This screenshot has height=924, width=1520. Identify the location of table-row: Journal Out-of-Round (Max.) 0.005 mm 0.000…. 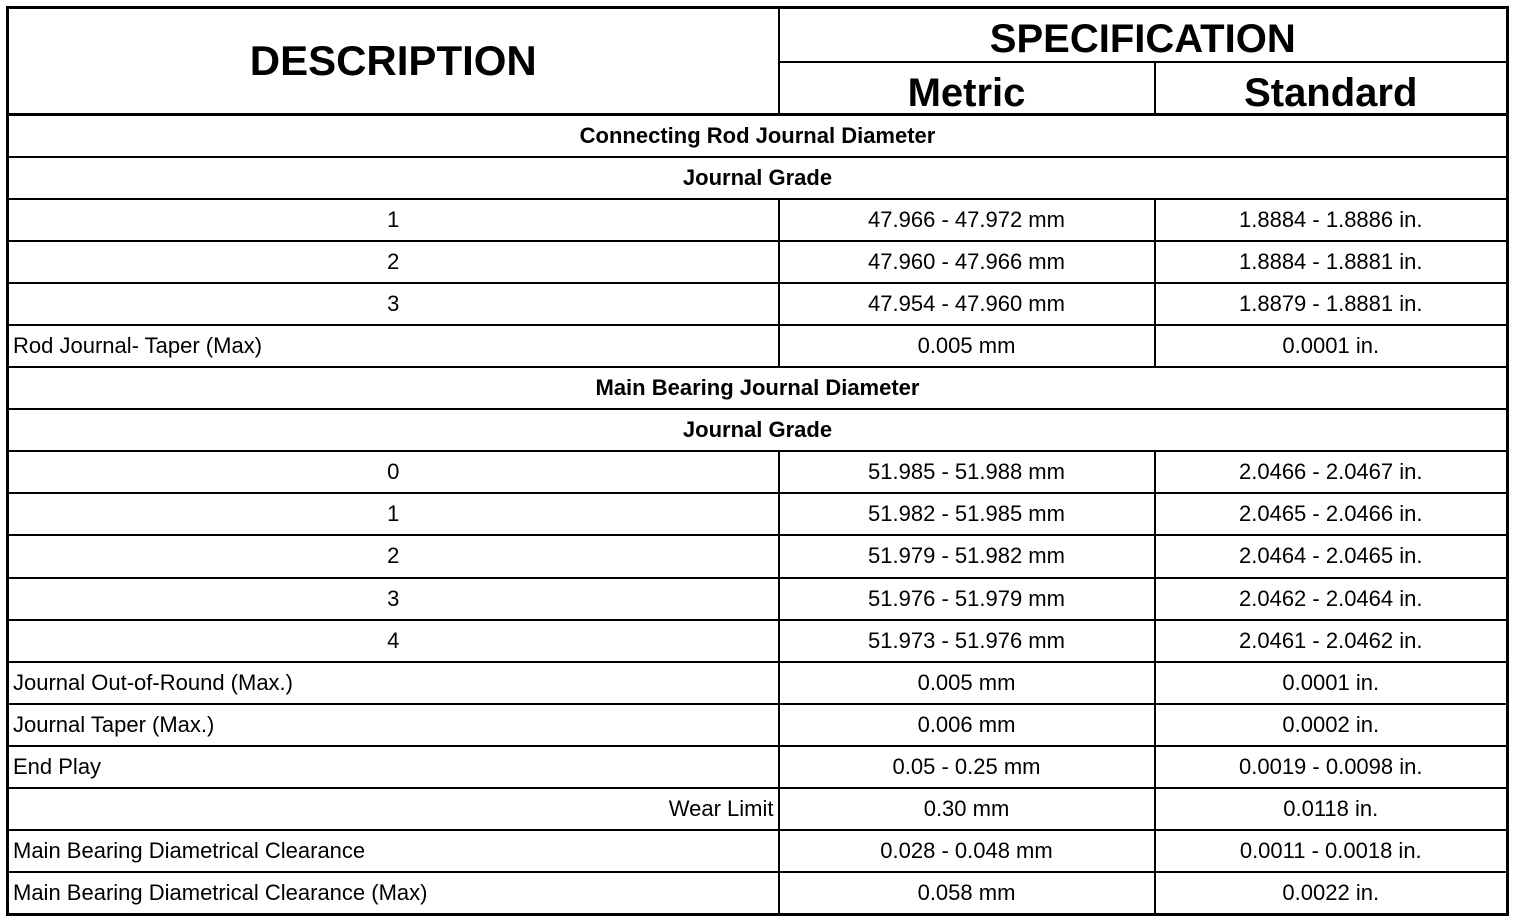
(757, 682).